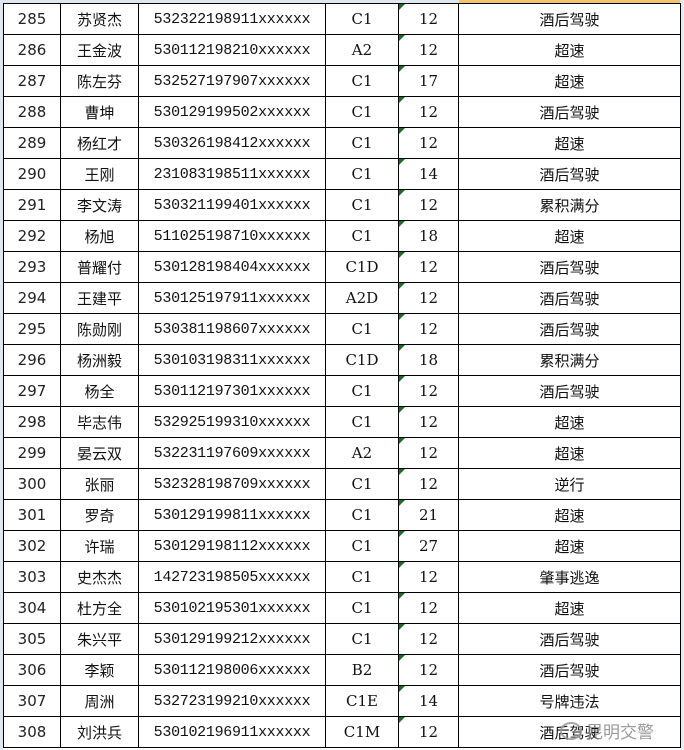 This screenshot has width=684, height=750. Describe the element at coordinates (32, 50) in the screenshot. I see `row-number-cell: 286` at that location.